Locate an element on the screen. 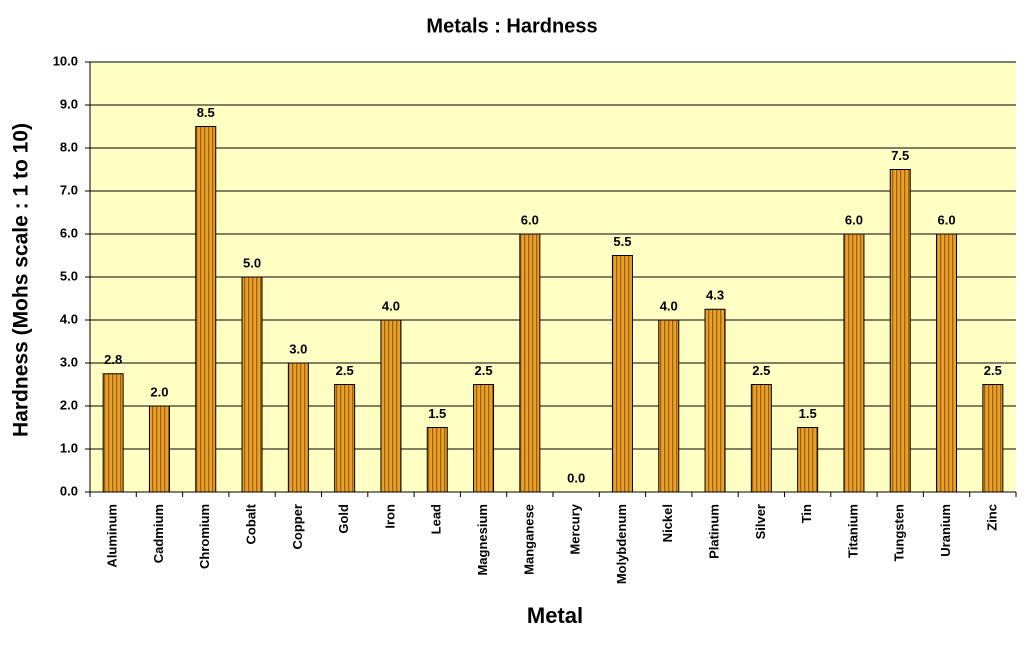 This screenshot has height=654, width=1024. y-tick-label: 3.0 is located at coordinates (69, 361).